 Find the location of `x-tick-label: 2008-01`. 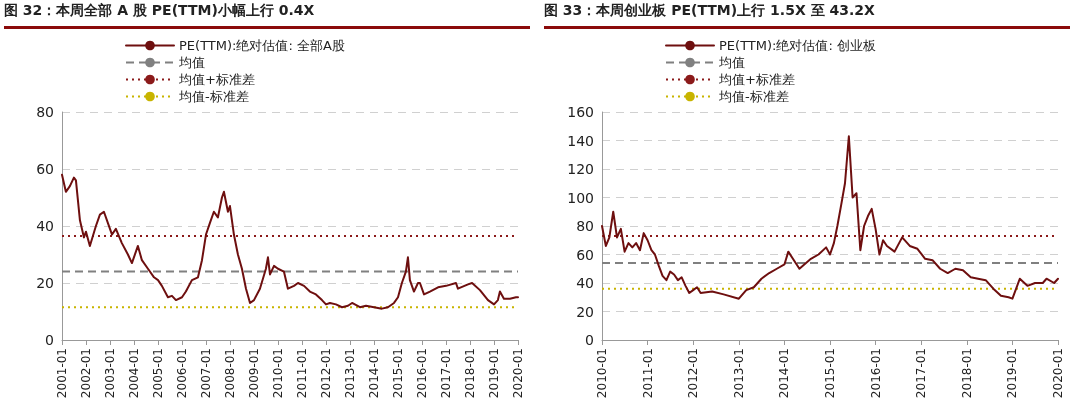

x-tick-label: 2008-01 is located at coordinates (229, 373).